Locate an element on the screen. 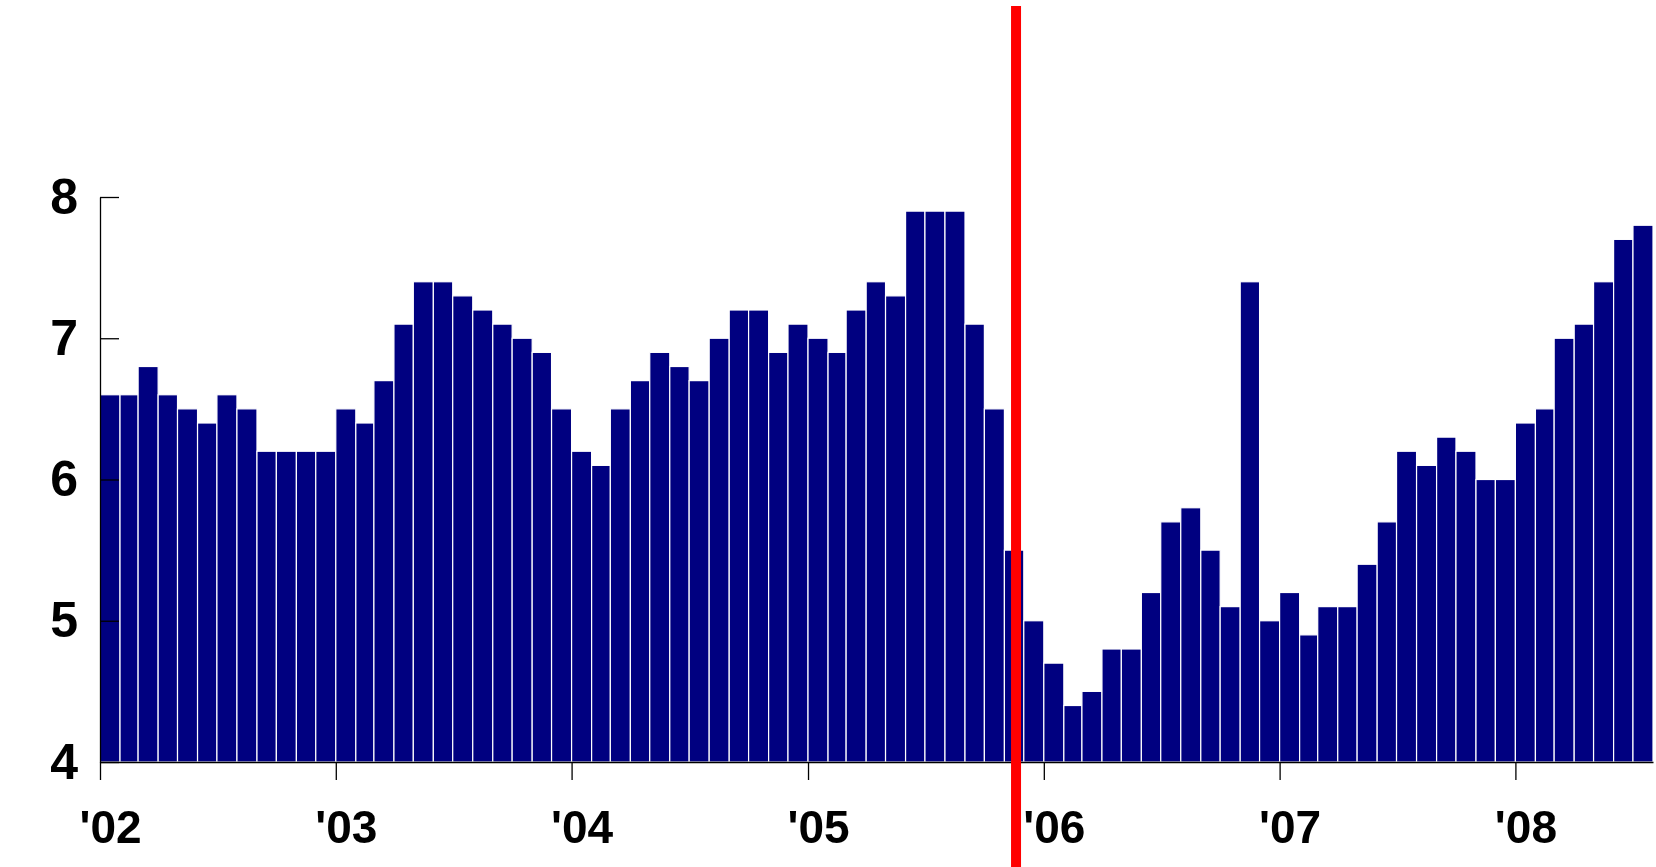 The height and width of the screenshot is (867, 1656). y-tick-label: 7 is located at coordinates (64, 337).